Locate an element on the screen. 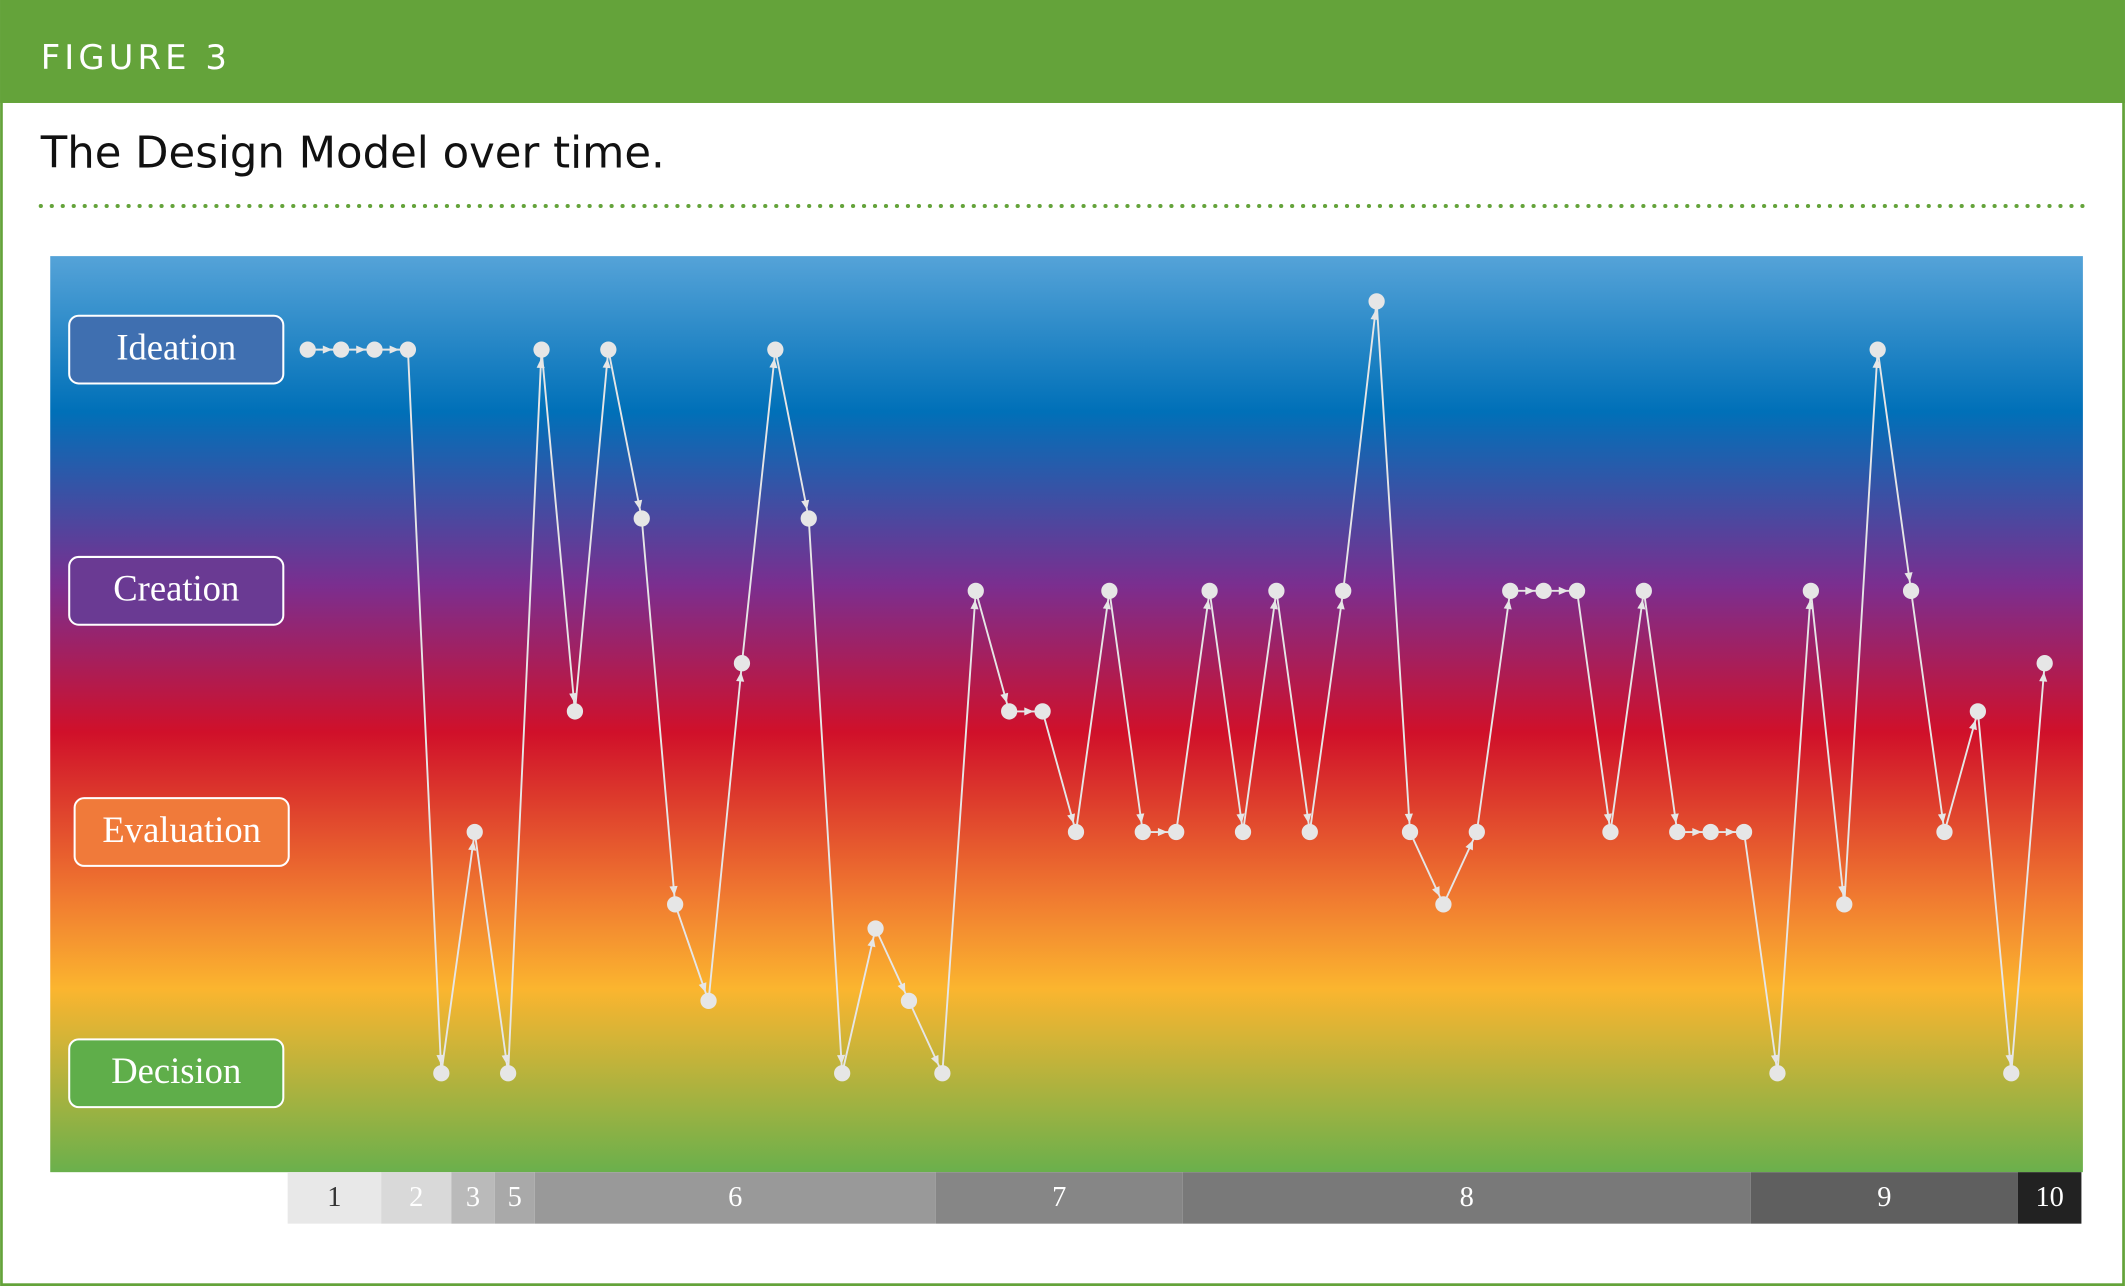 The width and height of the screenshot is (2125, 1286). header-bar is located at coordinates (1062, 51).